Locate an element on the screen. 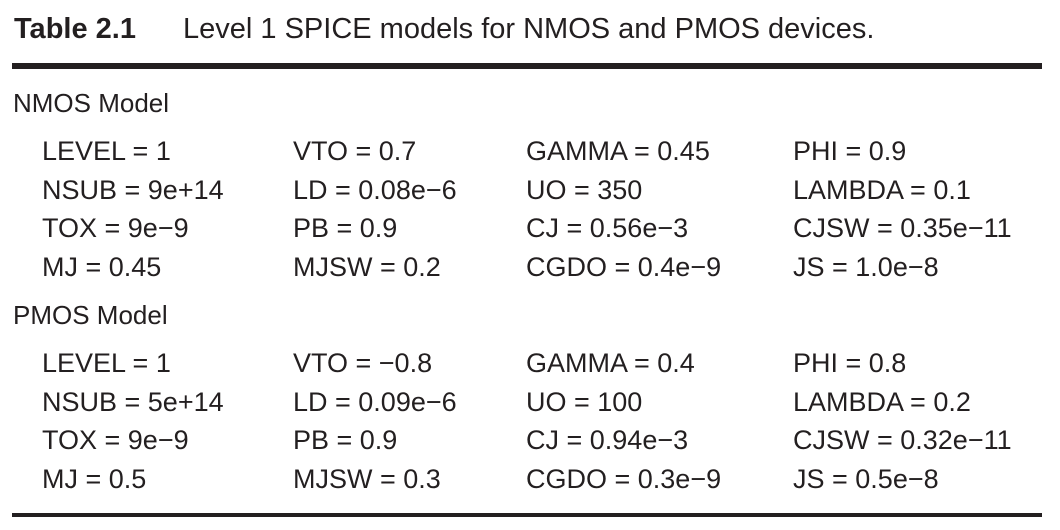 The width and height of the screenshot is (1060, 530). parameter: VTO = 0.7 is located at coordinates (355, 151).